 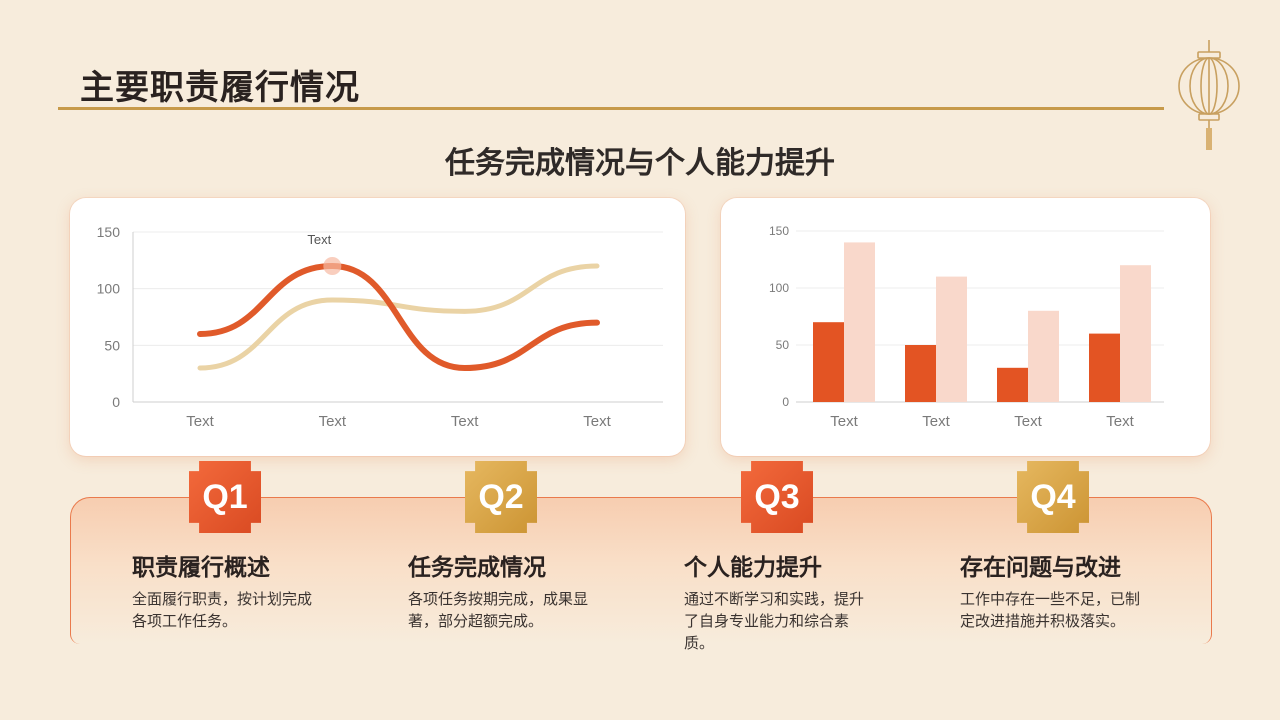 What do you see at coordinates (201, 568) in the screenshot?
I see `q1-title: 职责履行概述` at bounding box center [201, 568].